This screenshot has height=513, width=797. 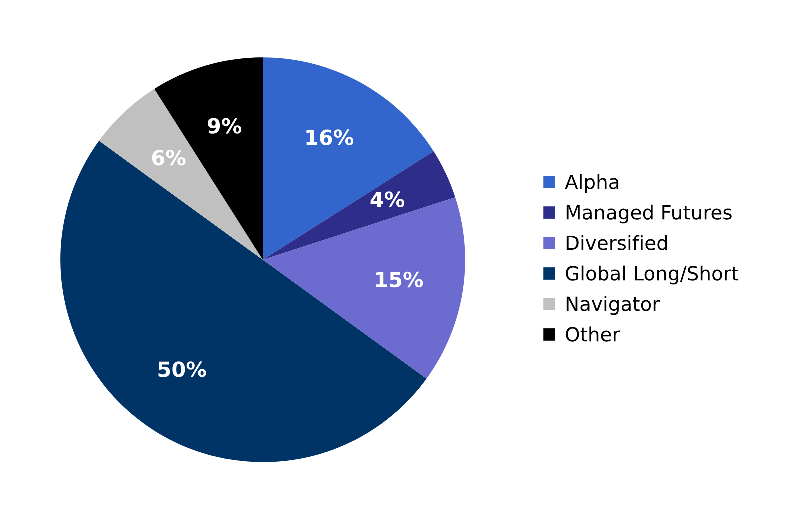 I want to click on legend-label: Diversified, so click(x=617, y=242).